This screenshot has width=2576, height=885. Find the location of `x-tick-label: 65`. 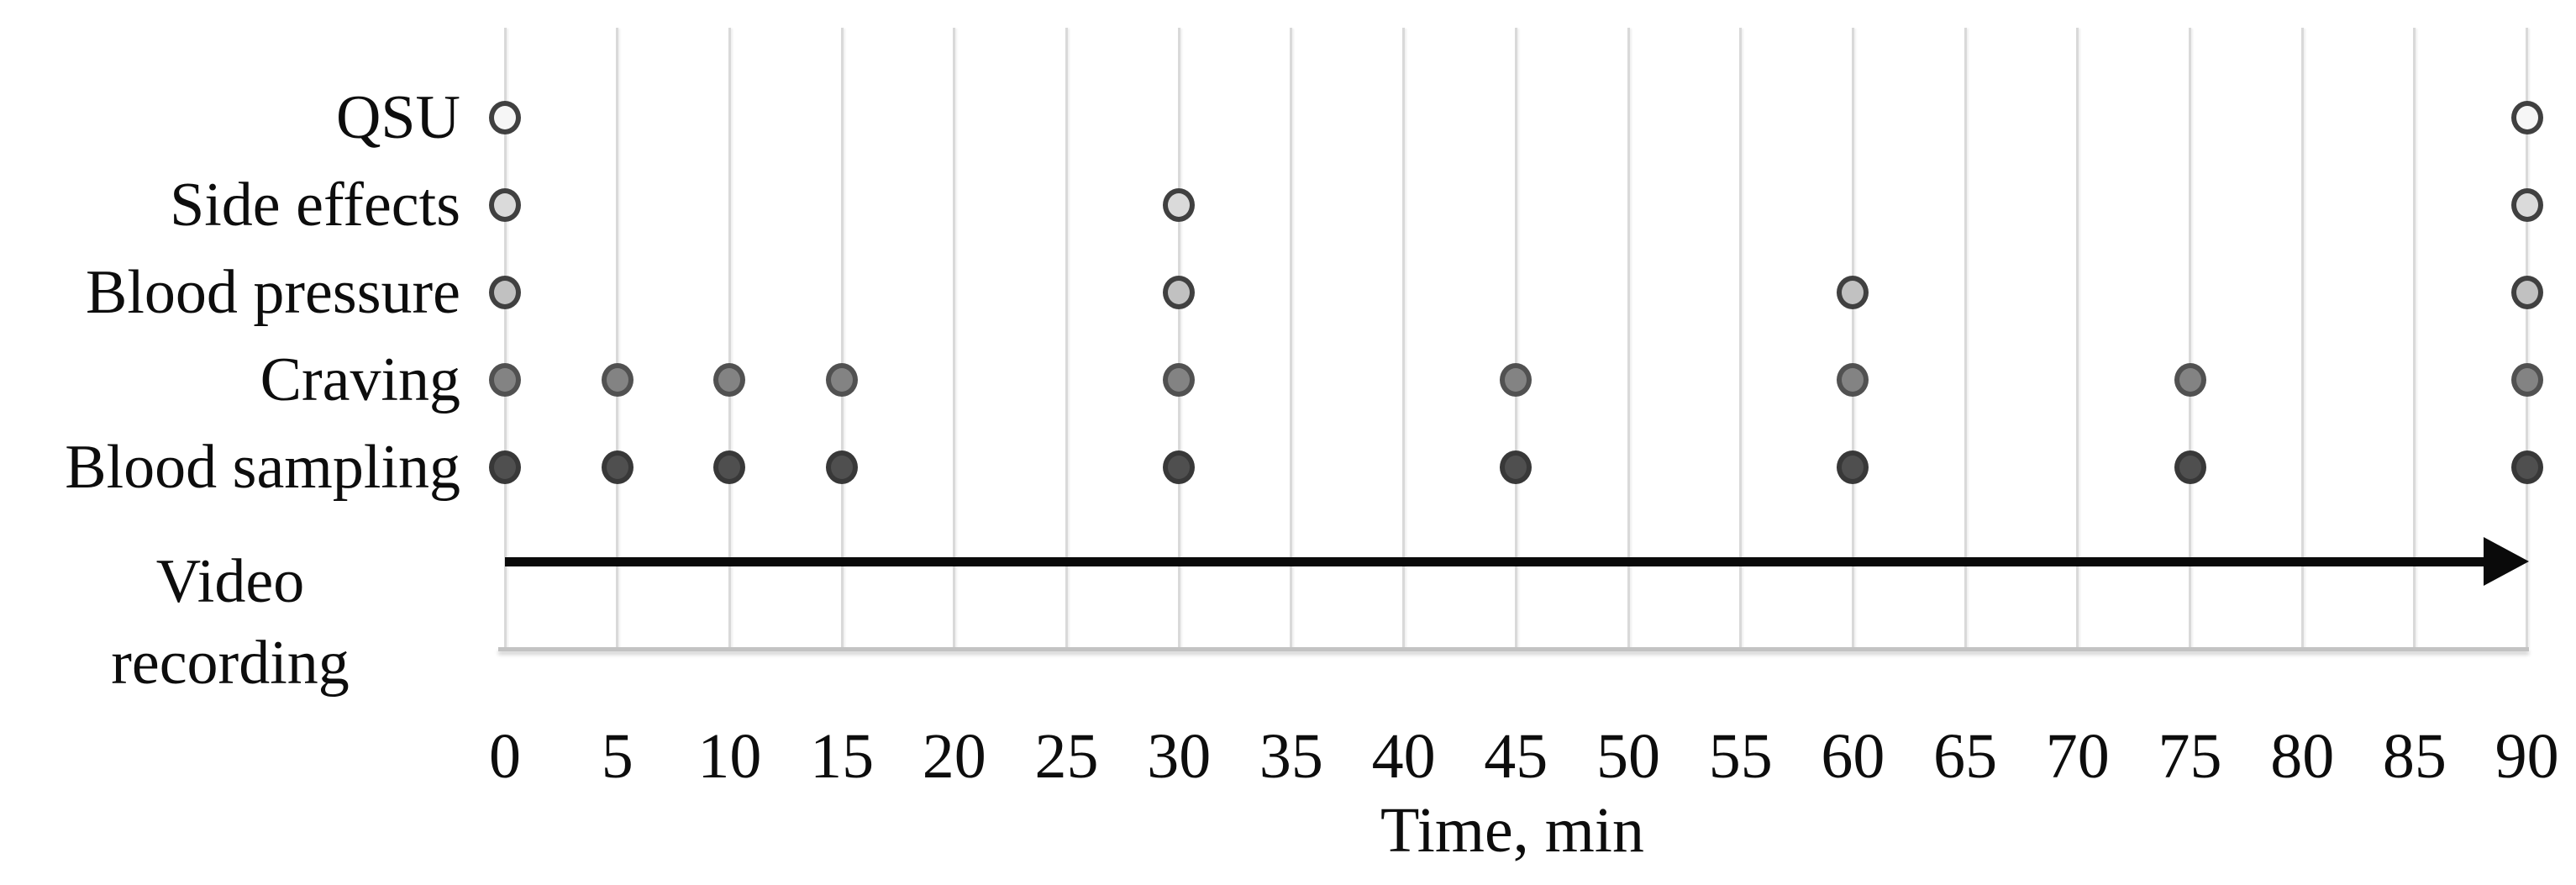

x-tick-label: 65 is located at coordinates (1966, 756).